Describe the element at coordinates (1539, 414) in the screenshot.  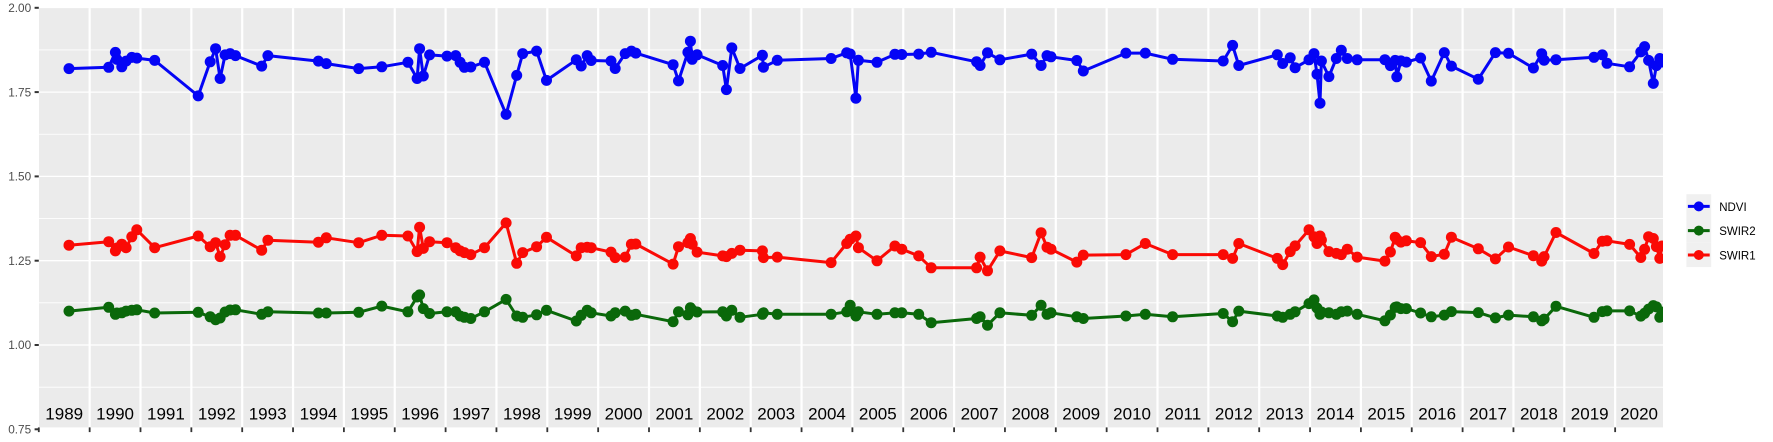
I see `svg-text: 2018` at that location.